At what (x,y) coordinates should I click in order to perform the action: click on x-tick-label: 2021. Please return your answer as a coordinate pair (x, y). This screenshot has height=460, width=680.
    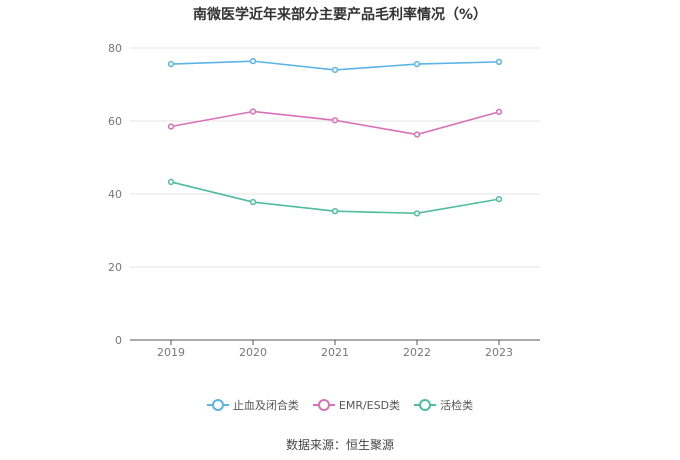
    Looking at the image, I should click on (335, 352).